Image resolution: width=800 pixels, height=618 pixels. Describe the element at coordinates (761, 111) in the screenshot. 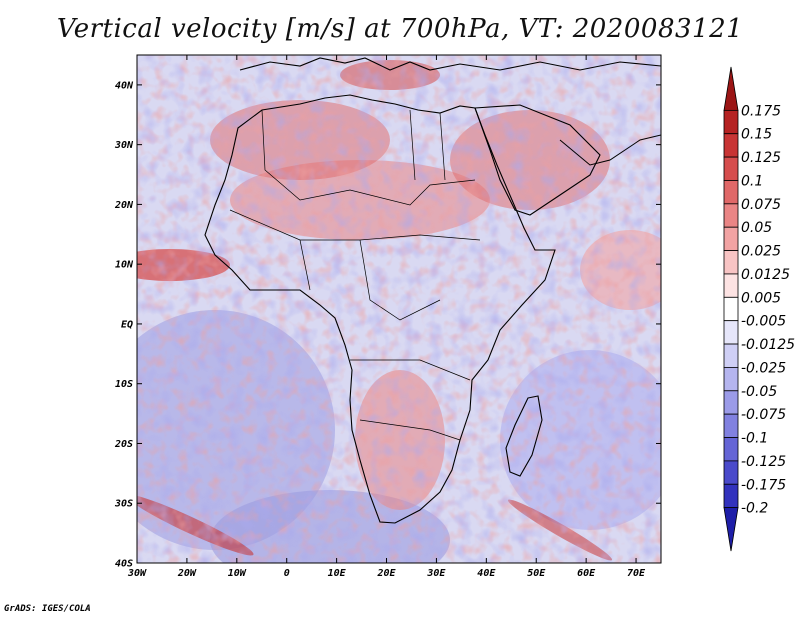

I see `colorbar-label: 0.175` at that location.